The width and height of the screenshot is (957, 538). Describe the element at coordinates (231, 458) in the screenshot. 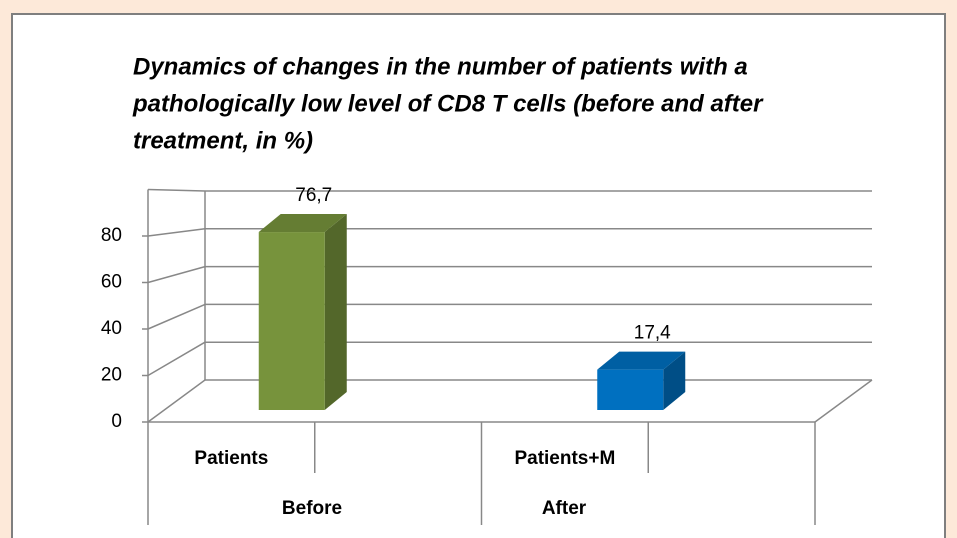

I see `x-tick-label: Patients` at that location.